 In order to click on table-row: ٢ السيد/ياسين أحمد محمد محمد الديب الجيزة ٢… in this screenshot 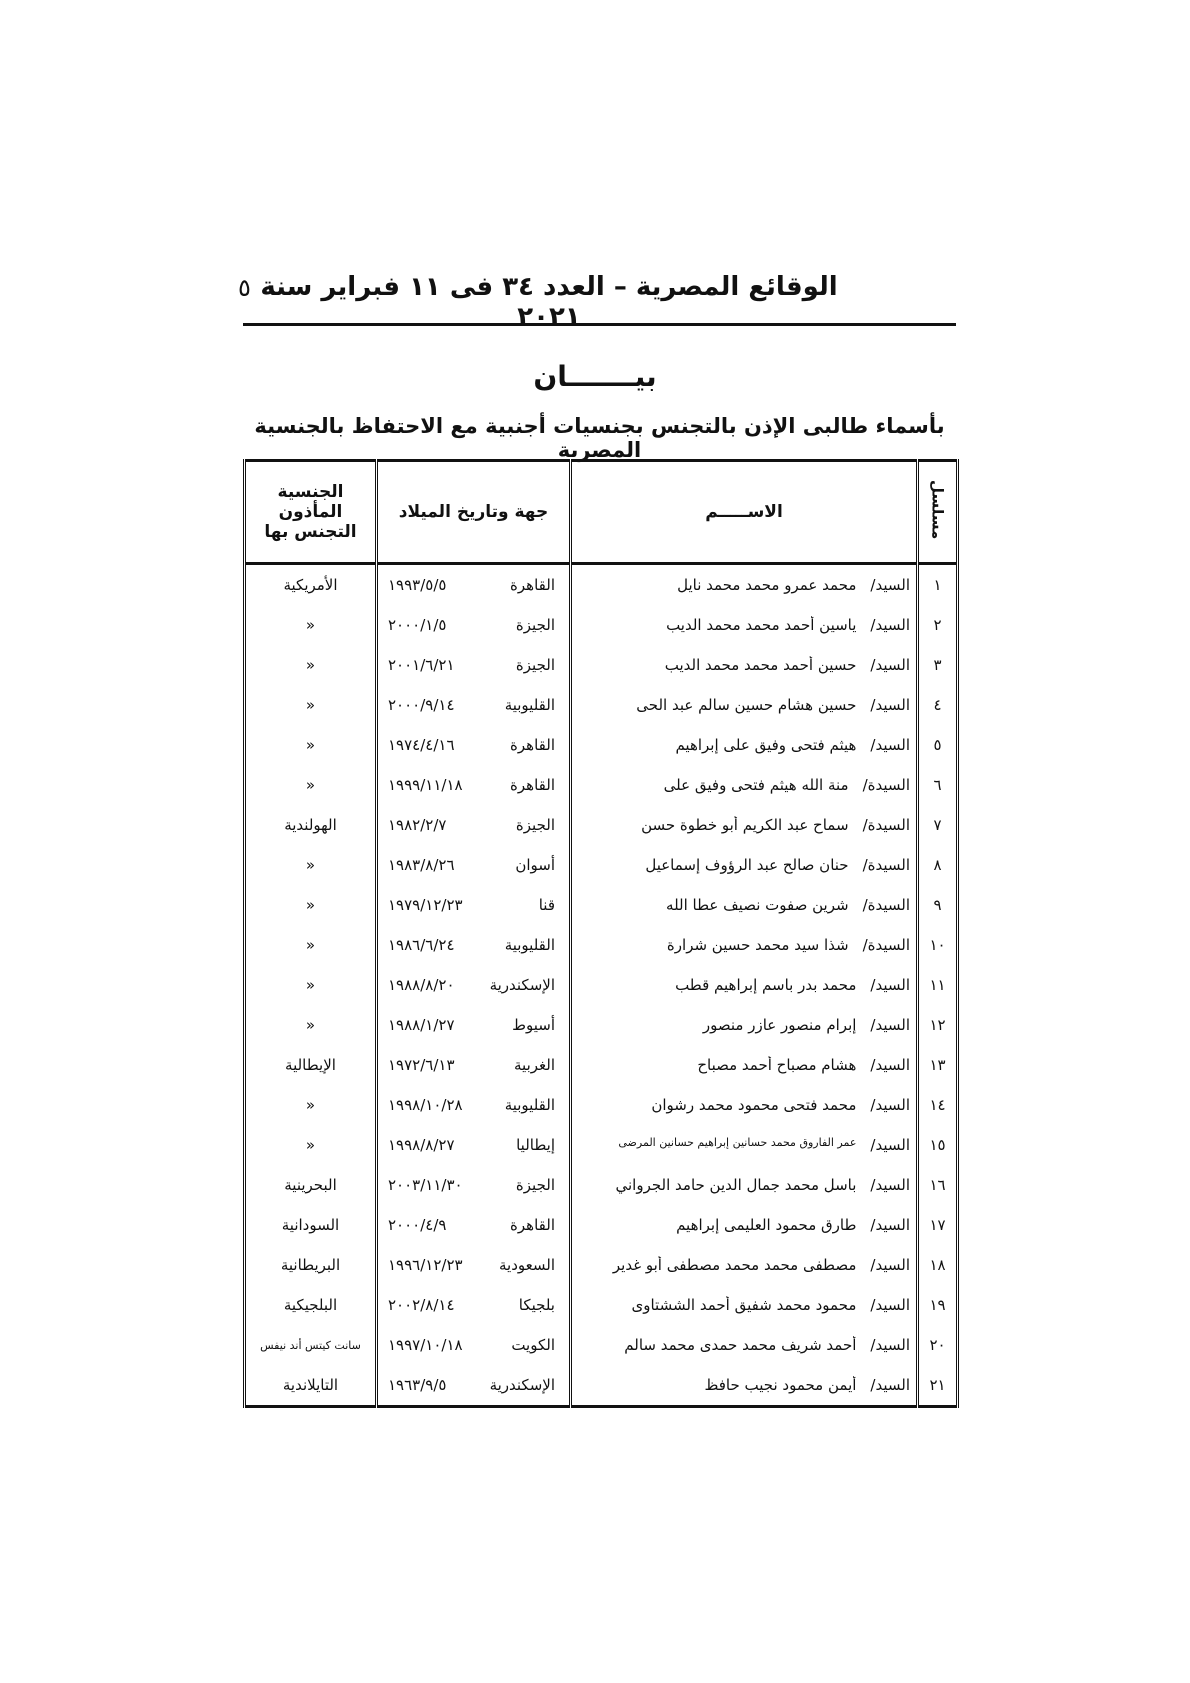, I will do `click(601, 625)`.